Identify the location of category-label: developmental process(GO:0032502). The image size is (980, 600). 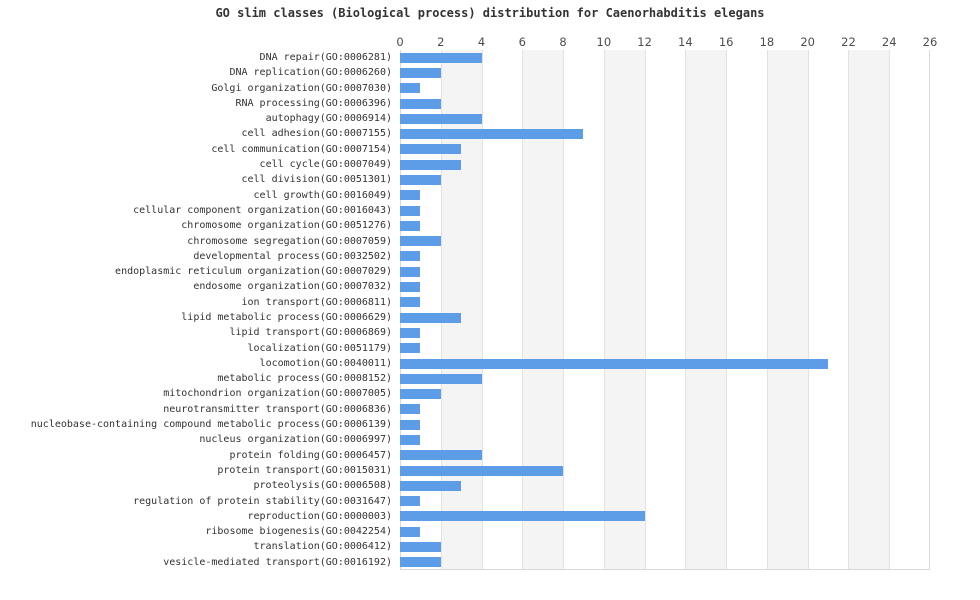
(292, 256).